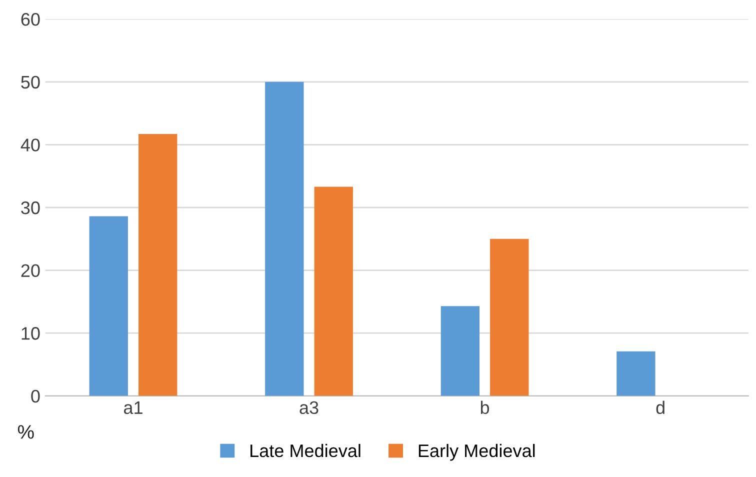 The image size is (756, 477). I want to click on y-tick-label: 10, so click(31, 333).